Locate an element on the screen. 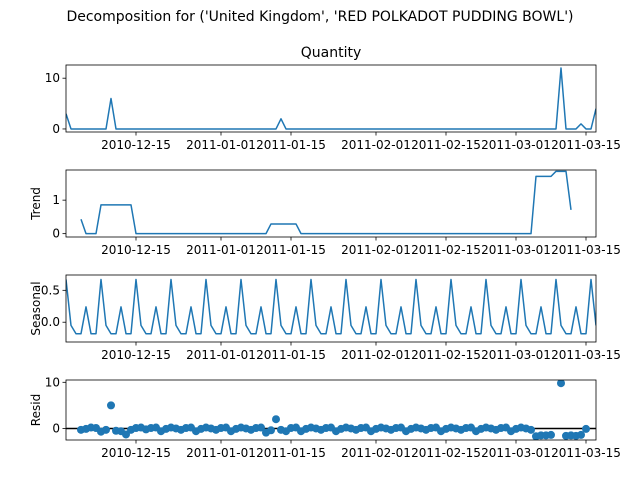 This screenshot has width=640, height=480. y-axis-label: Trend is located at coordinates (36, 204).